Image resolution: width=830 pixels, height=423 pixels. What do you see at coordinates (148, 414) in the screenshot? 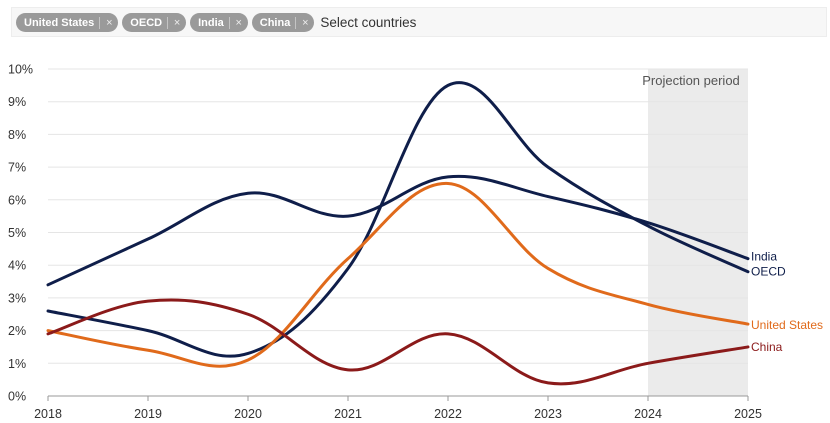
I see `x-tick-label: 2019` at bounding box center [148, 414].